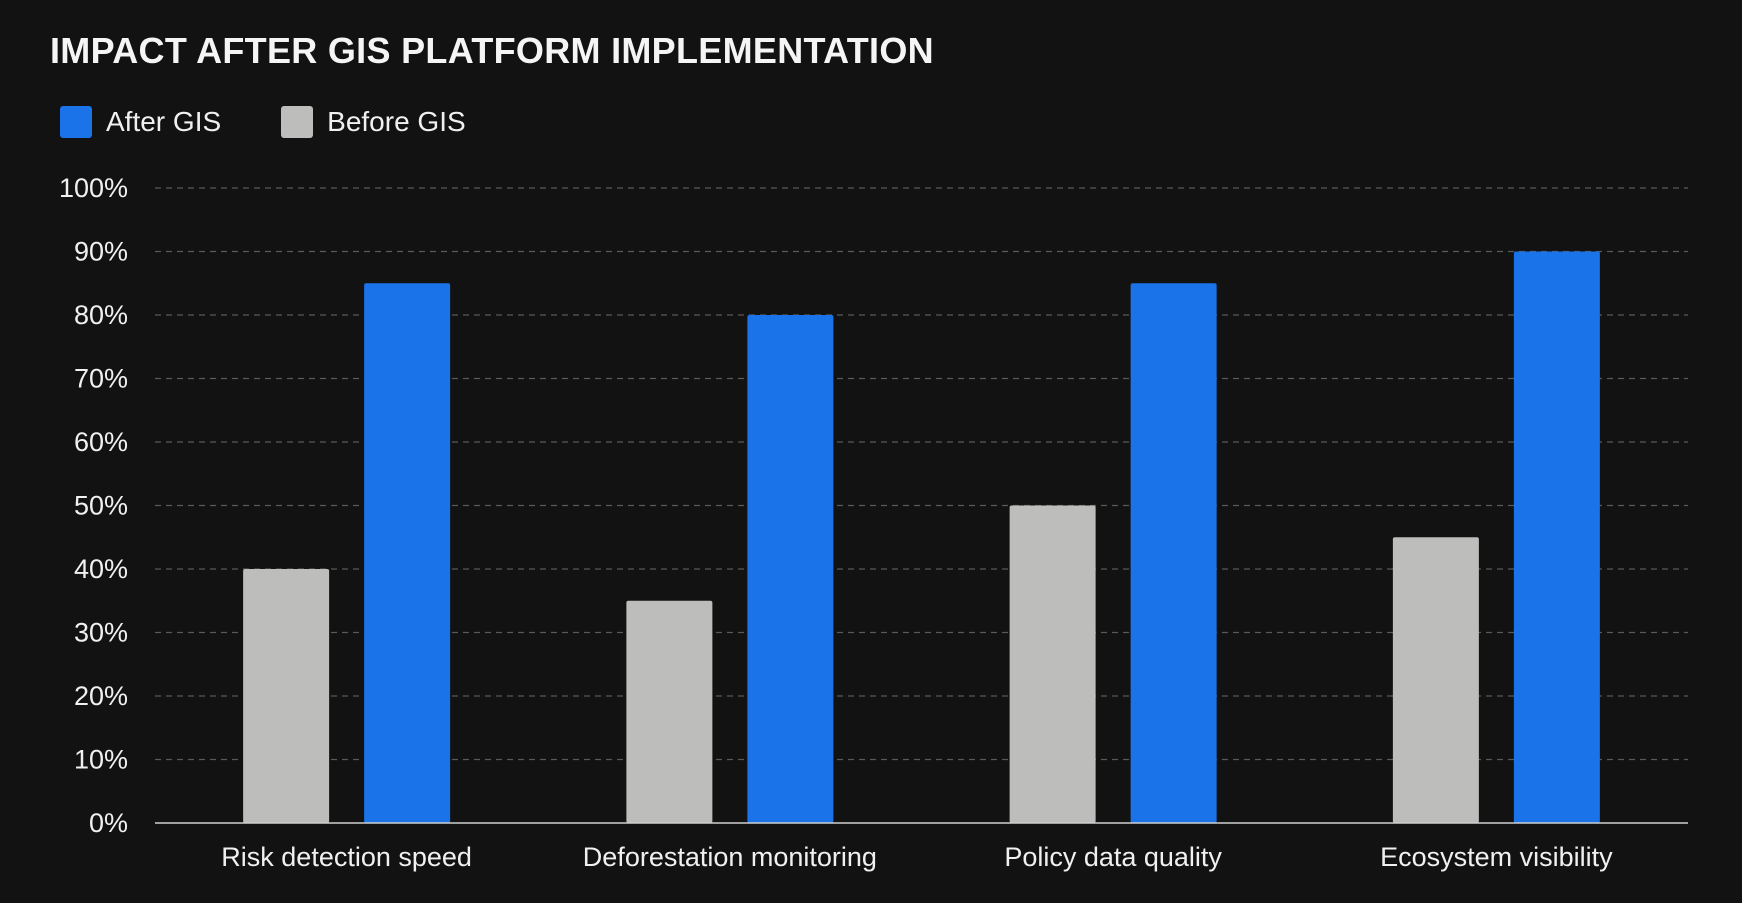  What do you see at coordinates (76, 122) in the screenshot?
I see `legend-swatch-after` at bounding box center [76, 122].